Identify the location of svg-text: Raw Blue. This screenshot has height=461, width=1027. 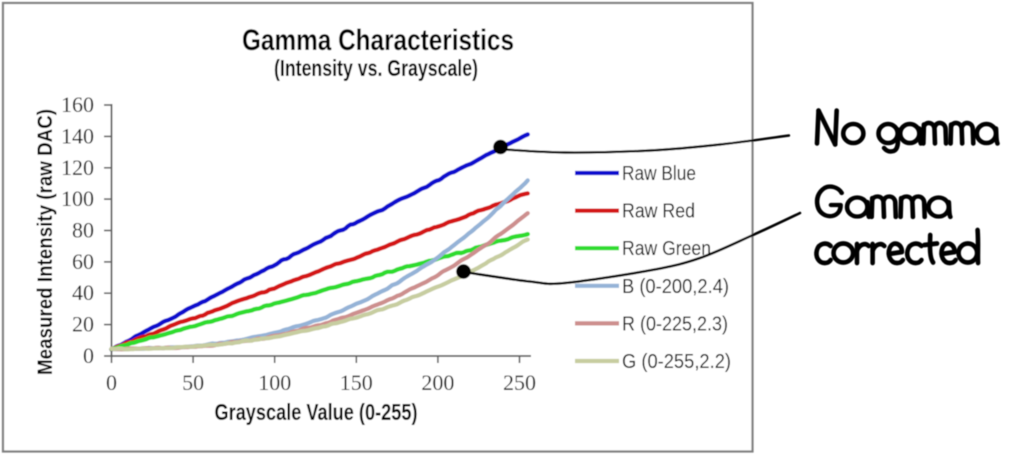
(659, 174).